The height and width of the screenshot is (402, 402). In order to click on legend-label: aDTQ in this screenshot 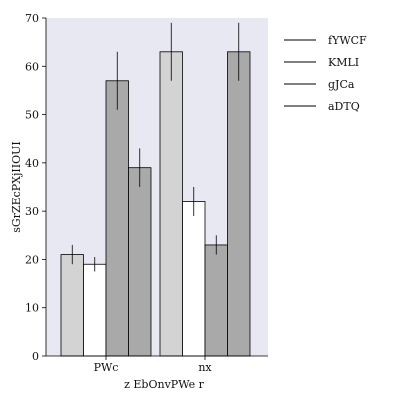, I will do `click(344, 106)`.